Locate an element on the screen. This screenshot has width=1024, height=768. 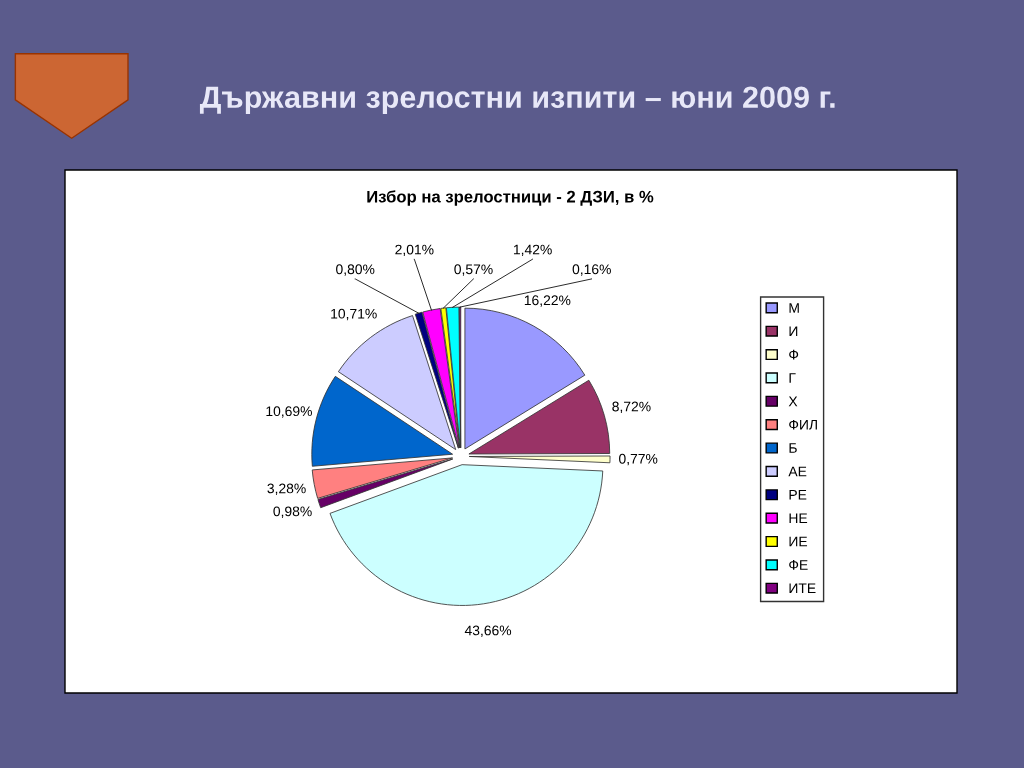
data-label: 10,69% is located at coordinates (289, 412).